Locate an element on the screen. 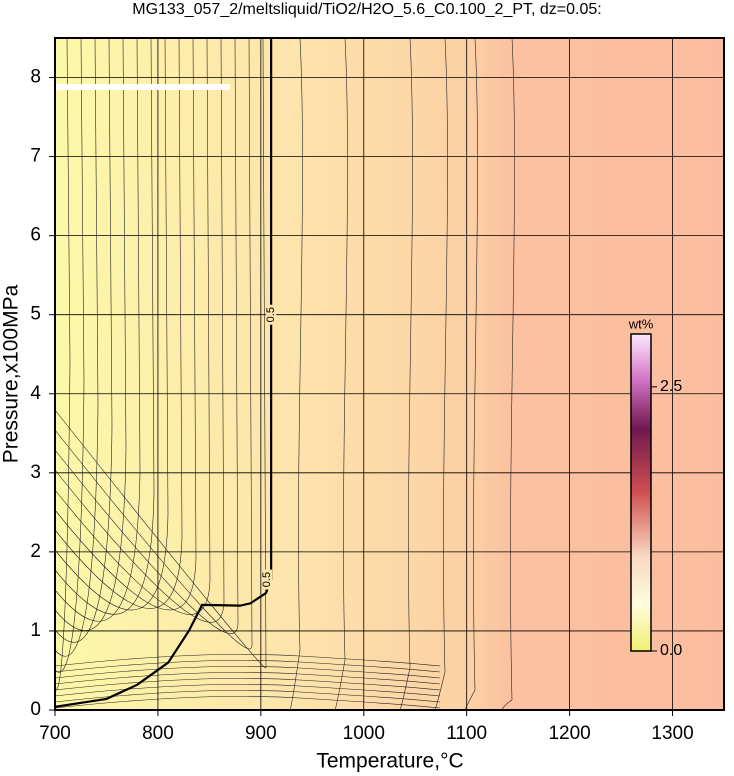  y-tick-label: 0 is located at coordinates (35, 709).